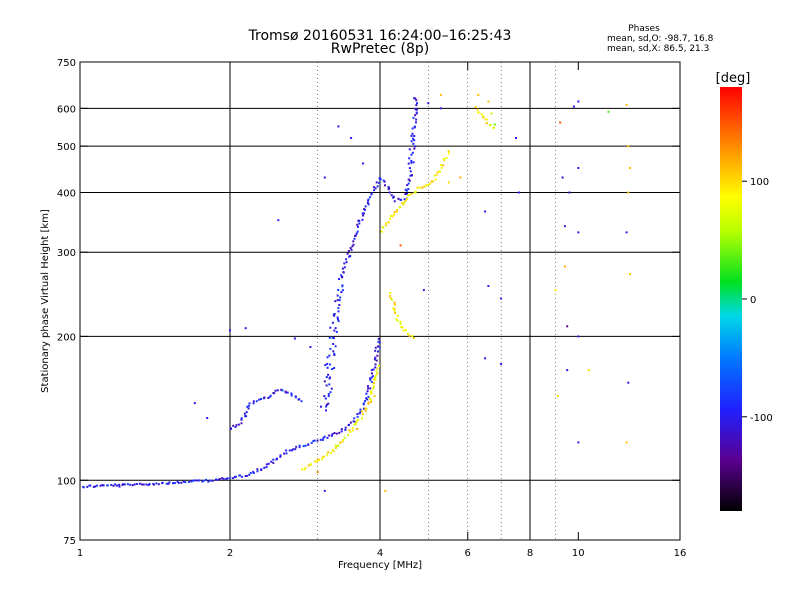  I want to click on y-tick-label: 300, so click(66, 253).